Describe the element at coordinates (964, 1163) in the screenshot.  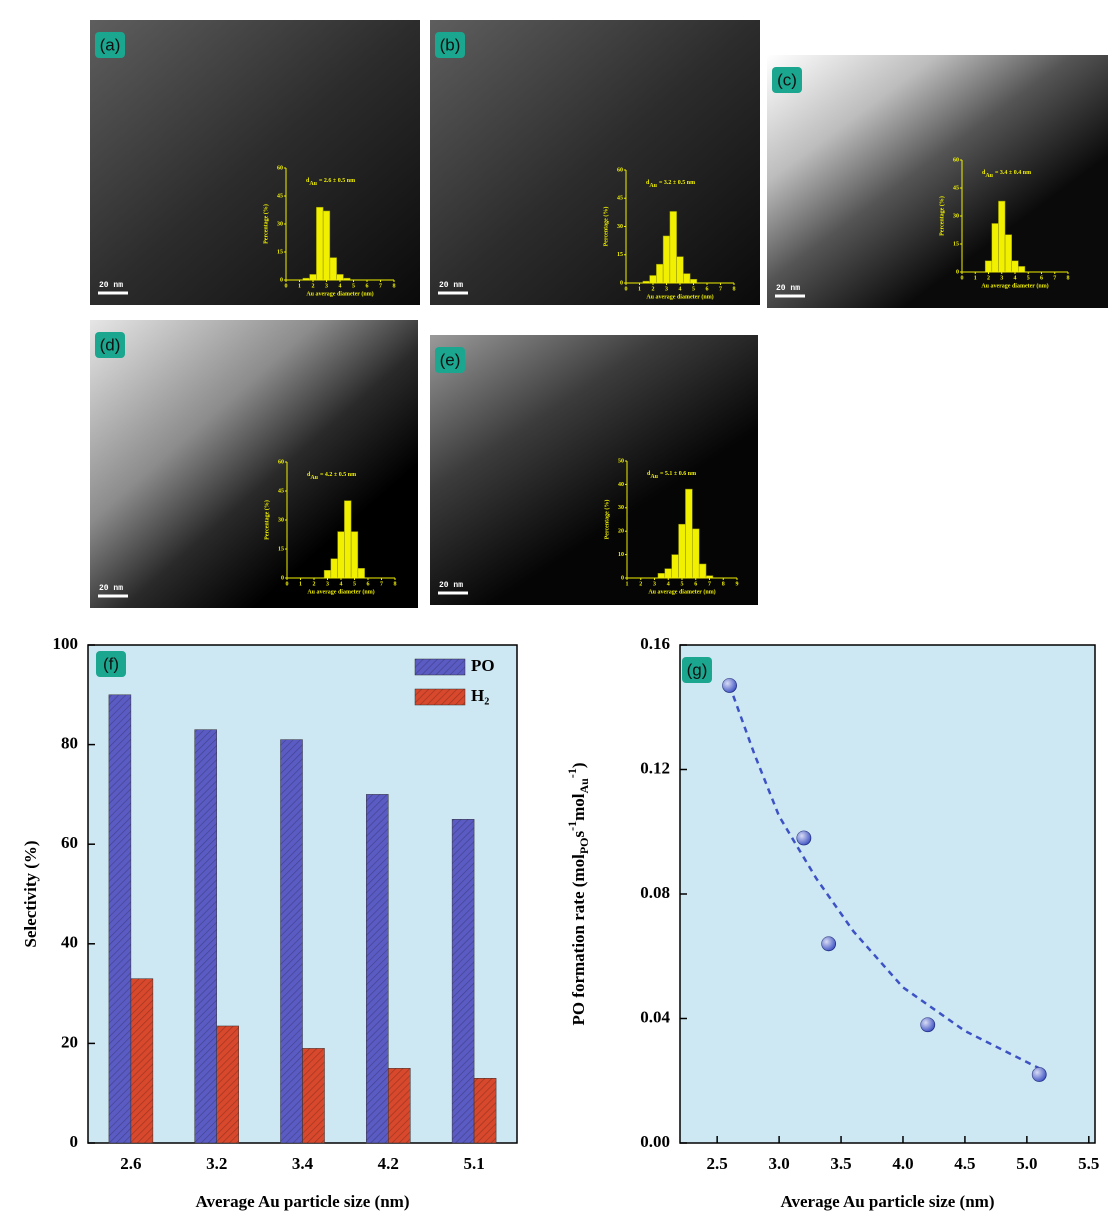
I see `x-tick-label: 4.5` at that location.